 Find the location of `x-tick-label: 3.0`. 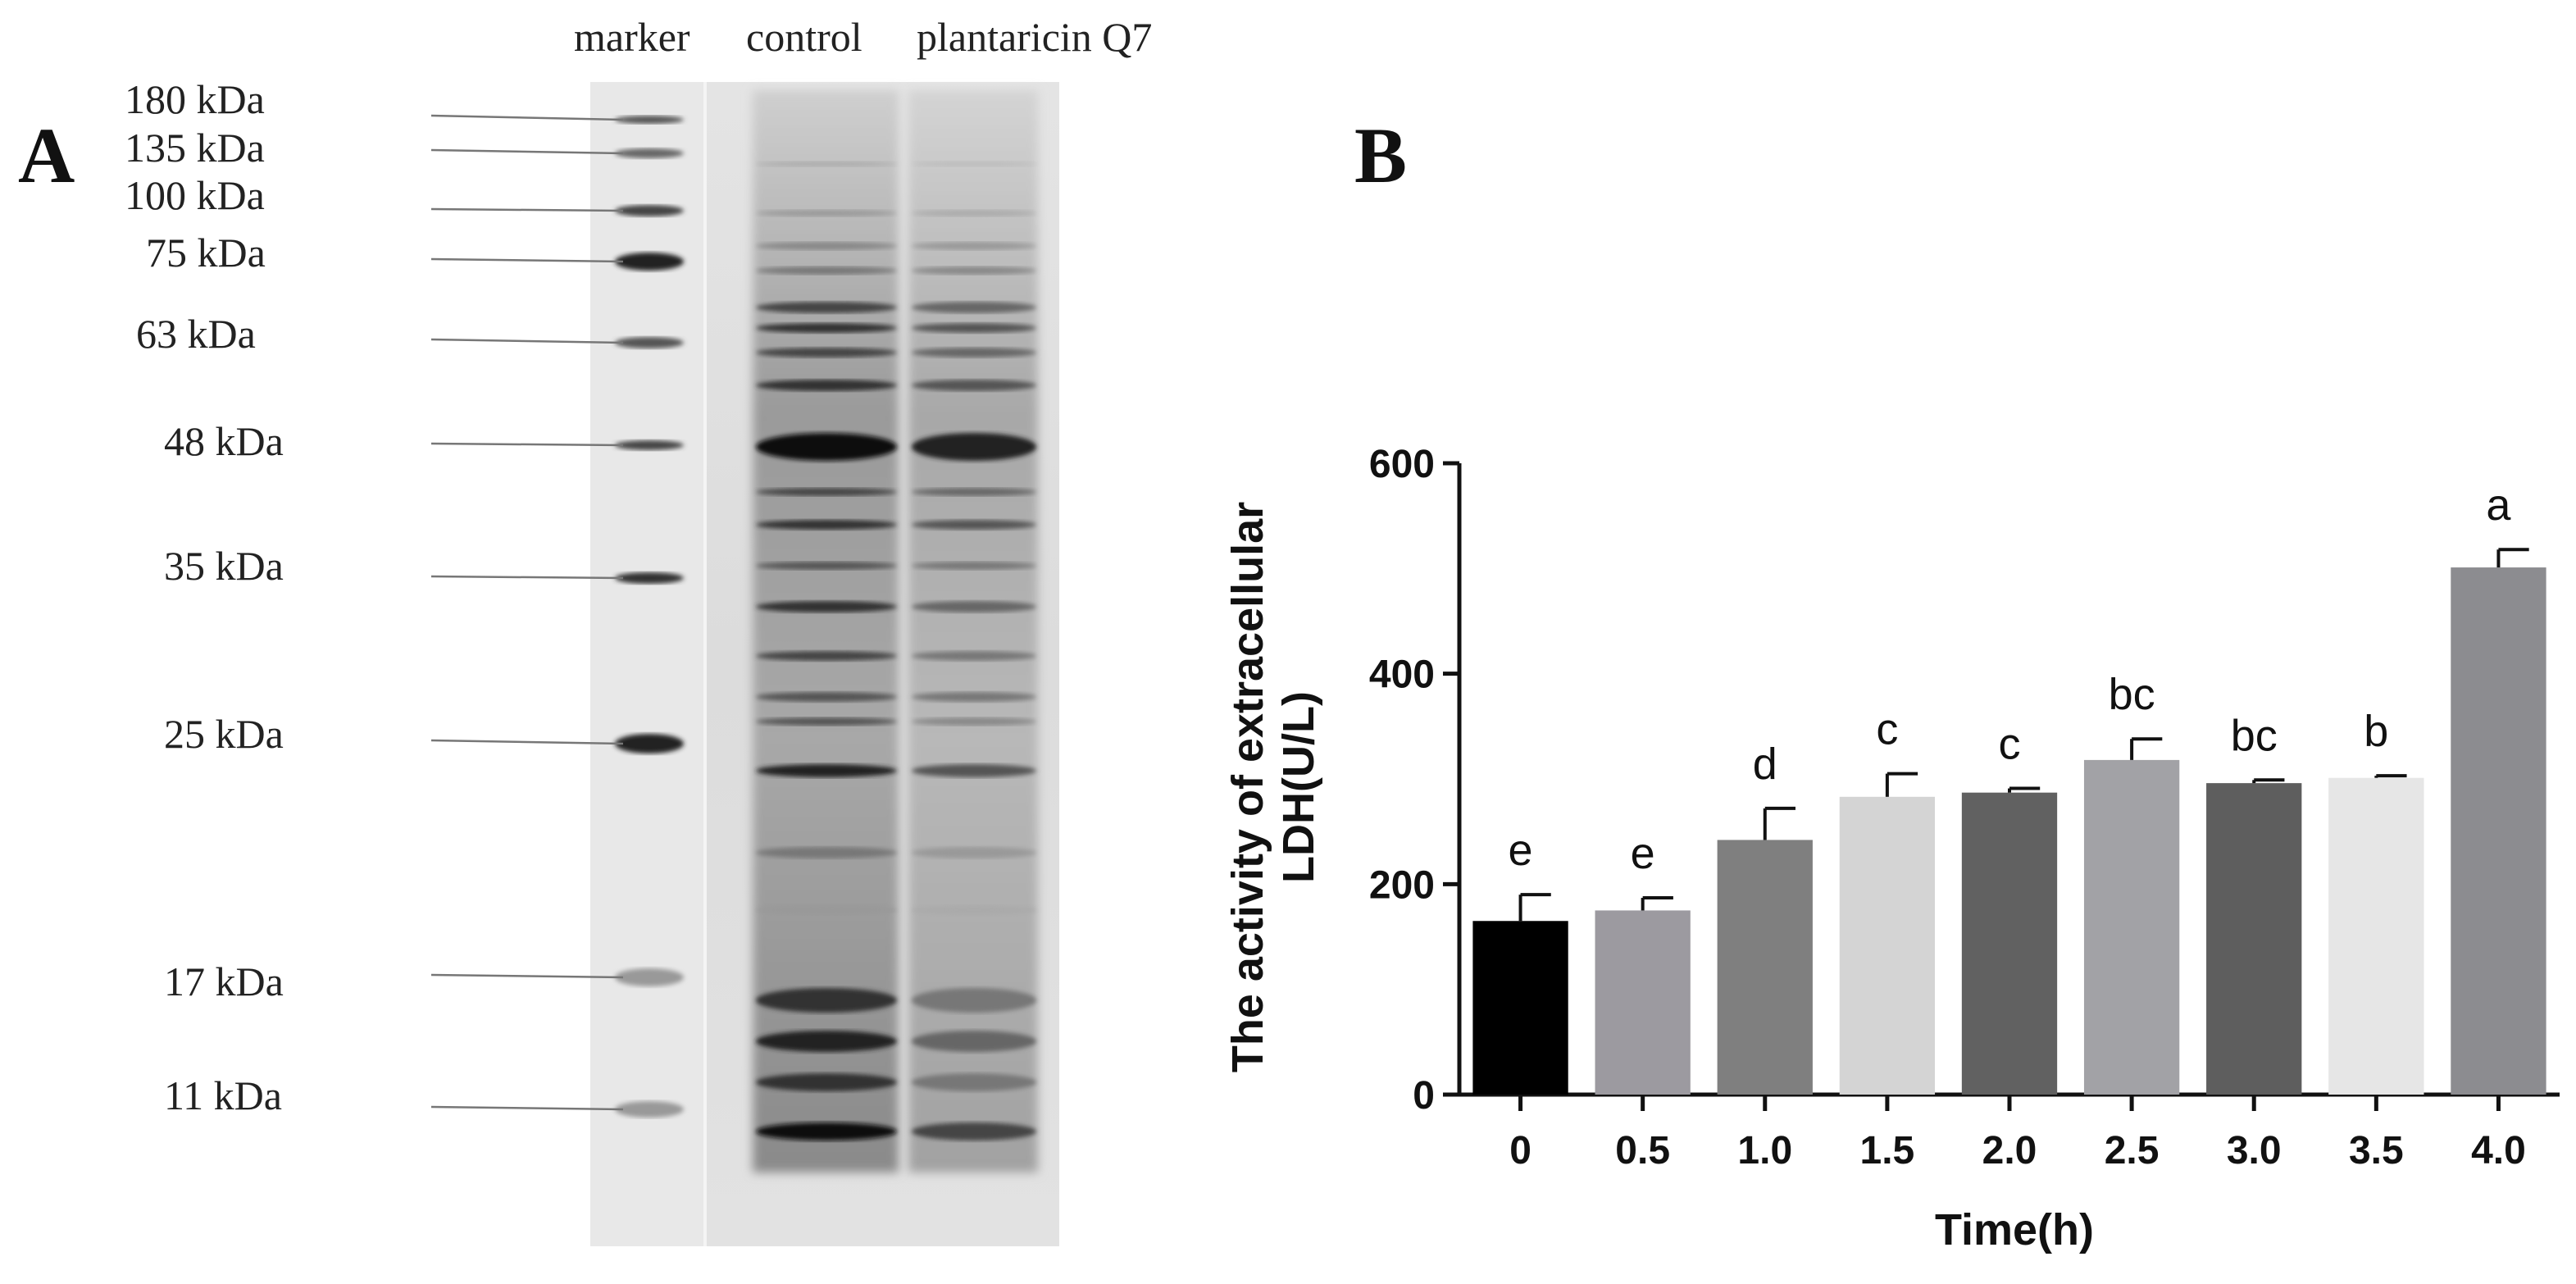

x-tick-label: 3.0 is located at coordinates (2254, 1150).